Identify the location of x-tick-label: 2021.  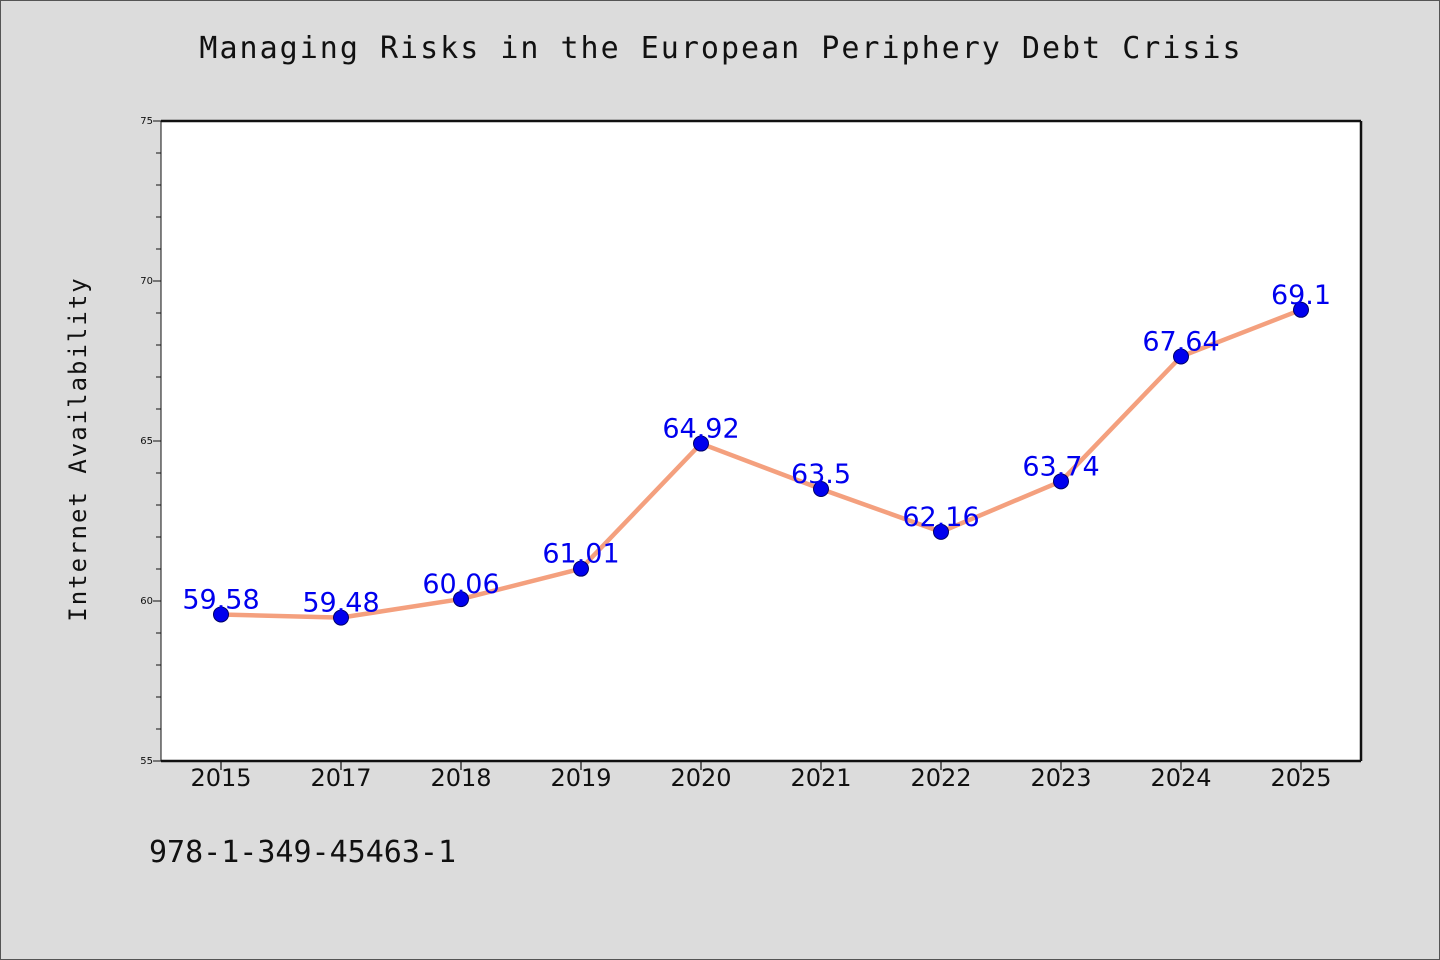
(820, 778).